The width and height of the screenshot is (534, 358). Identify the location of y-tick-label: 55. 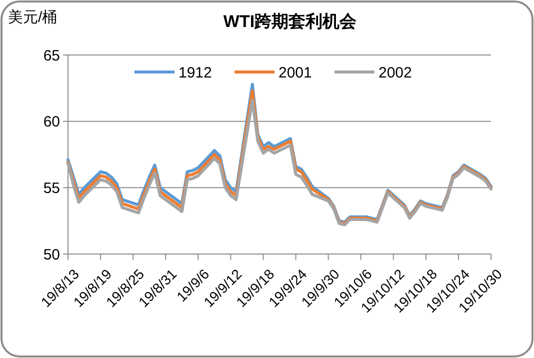
(51, 188).